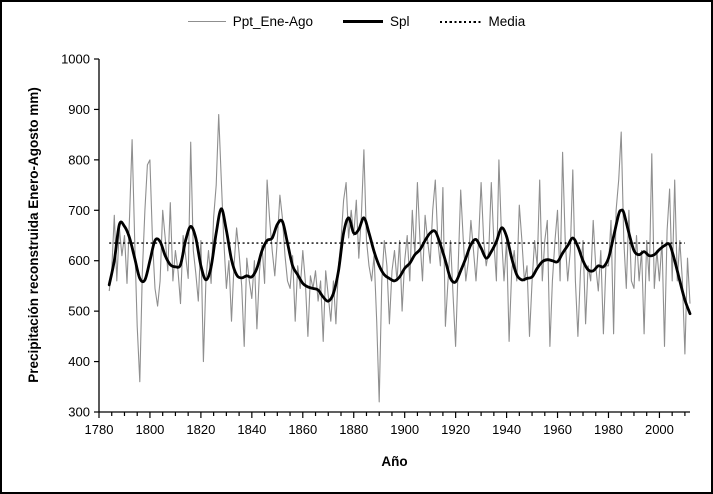  Describe the element at coordinates (400, 21) in the screenshot. I see `legend-label-spl: Spl` at that location.